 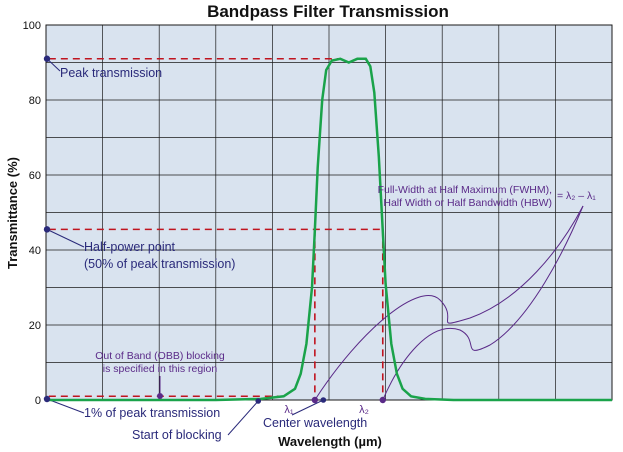 What do you see at coordinates (35, 176) in the screenshot?
I see `y-tick-label: 60` at bounding box center [35, 176].